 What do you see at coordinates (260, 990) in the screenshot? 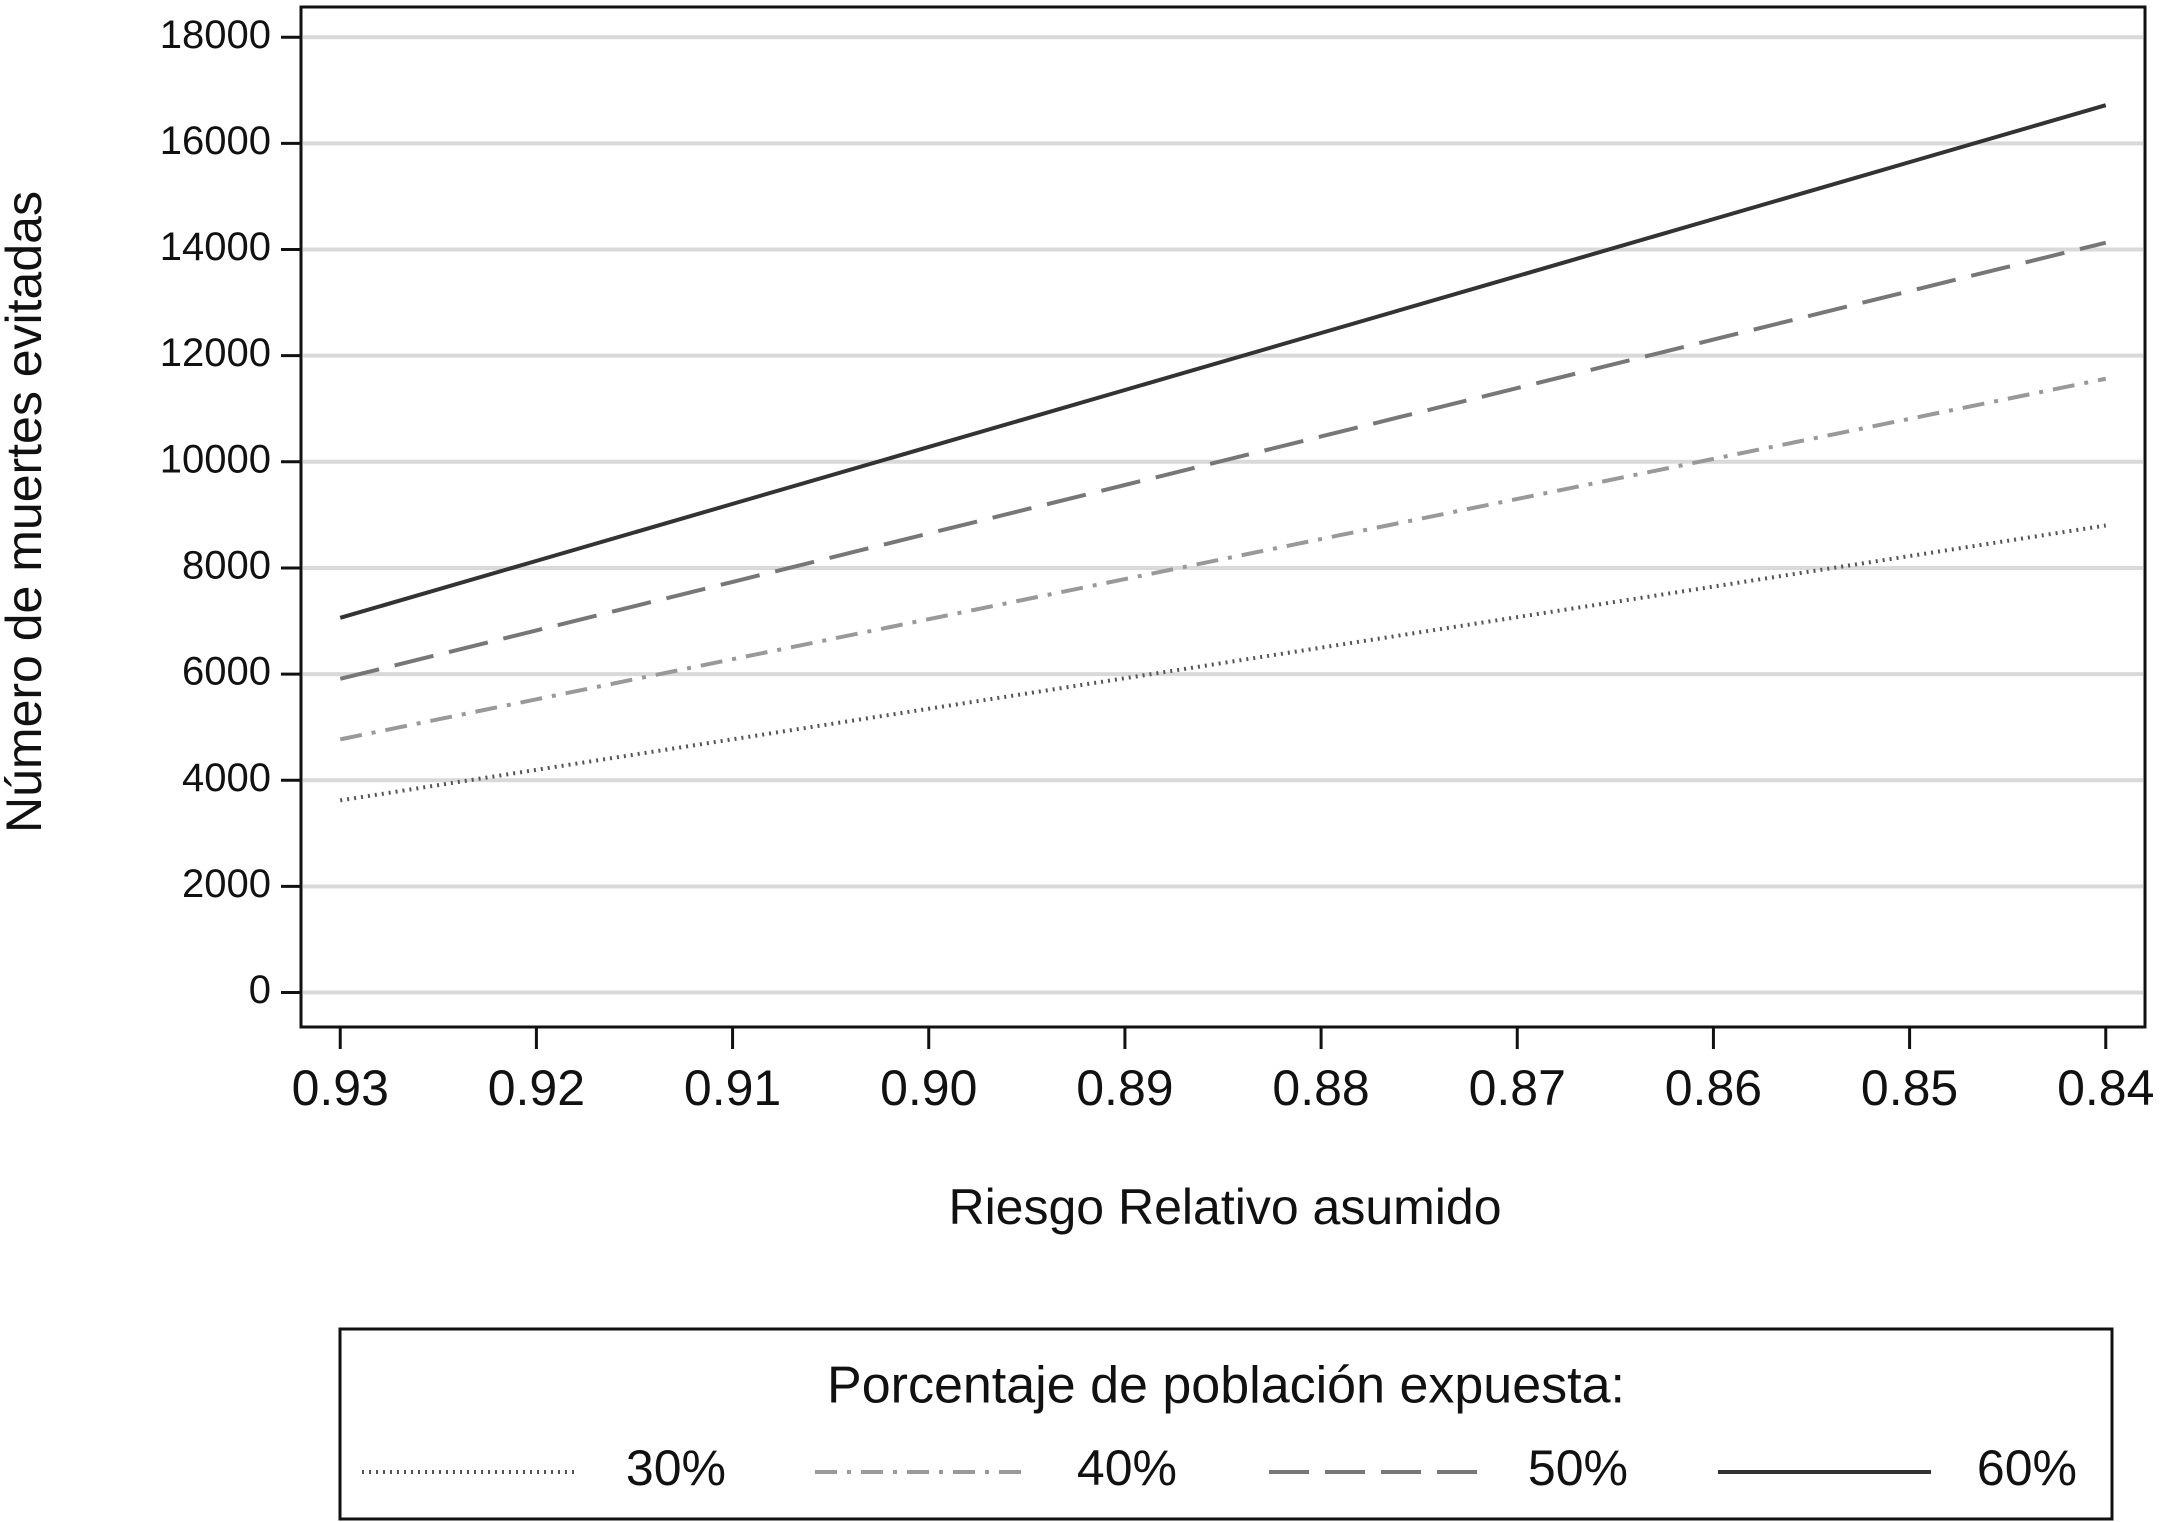
I see `y-tick-label: 0` at bounding box center [260, 990].